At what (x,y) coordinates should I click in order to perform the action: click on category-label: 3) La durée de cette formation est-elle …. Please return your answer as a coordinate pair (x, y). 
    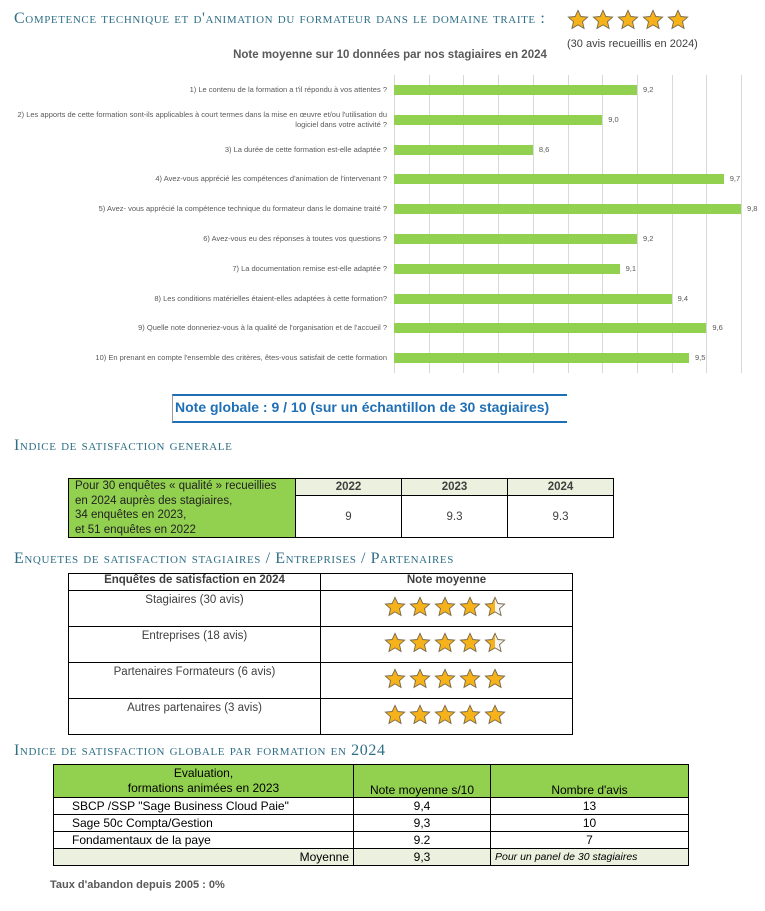
    Looking at the image, I should click on (305, 149).